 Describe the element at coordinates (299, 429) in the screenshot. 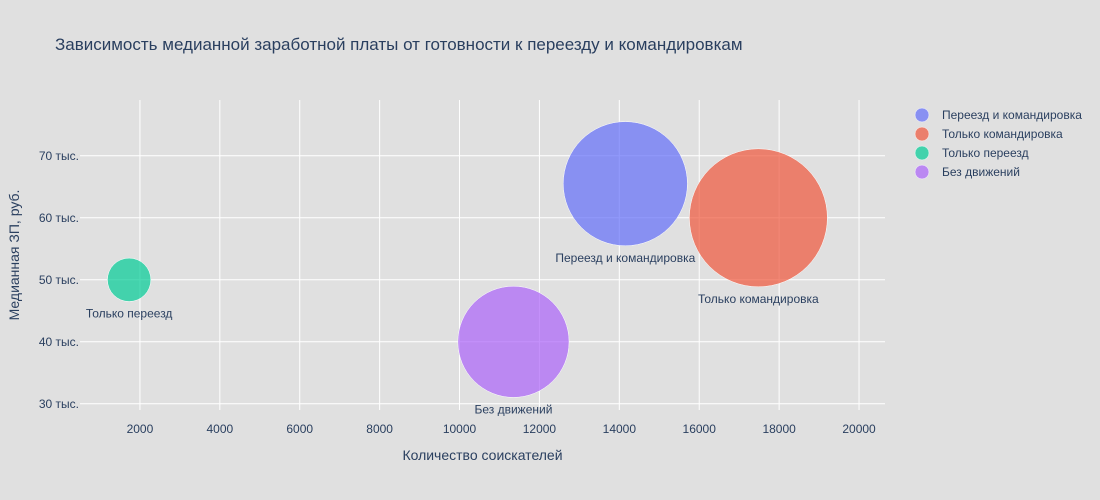

I see `x-tick-label: 6000` at that location.